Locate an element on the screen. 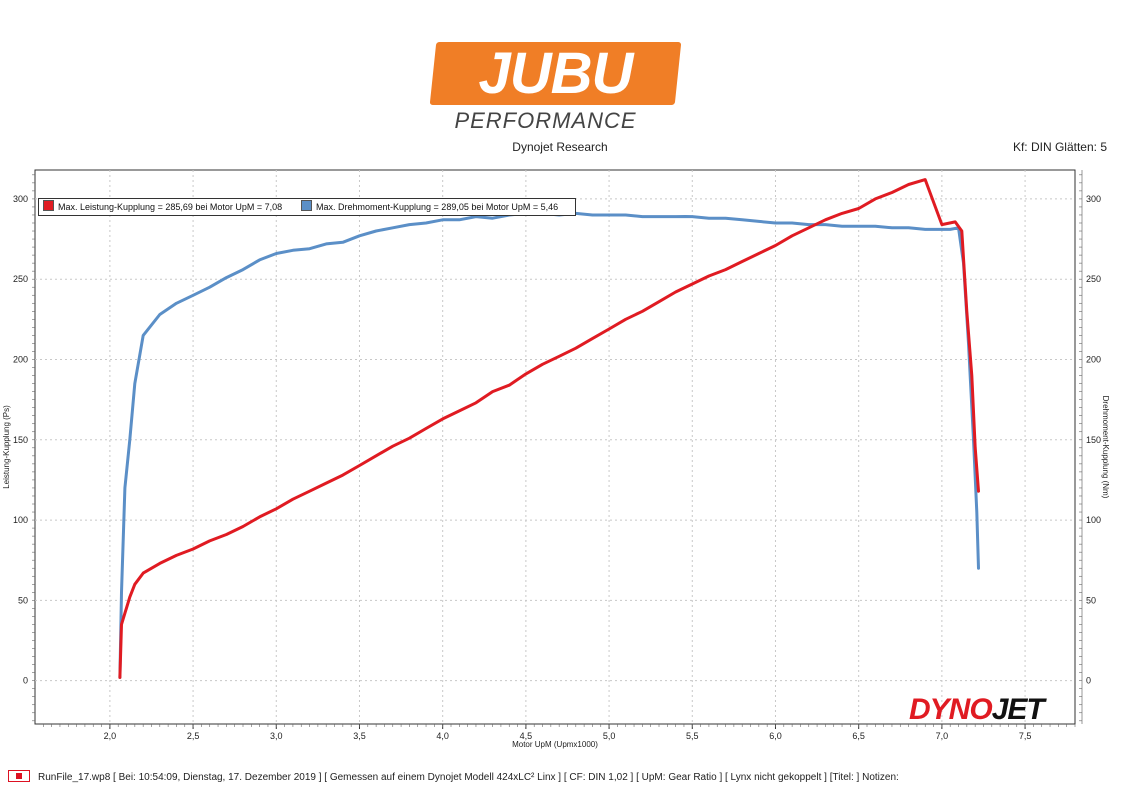  y-tick-label-left: 300 is located at coordinates (20, 199).